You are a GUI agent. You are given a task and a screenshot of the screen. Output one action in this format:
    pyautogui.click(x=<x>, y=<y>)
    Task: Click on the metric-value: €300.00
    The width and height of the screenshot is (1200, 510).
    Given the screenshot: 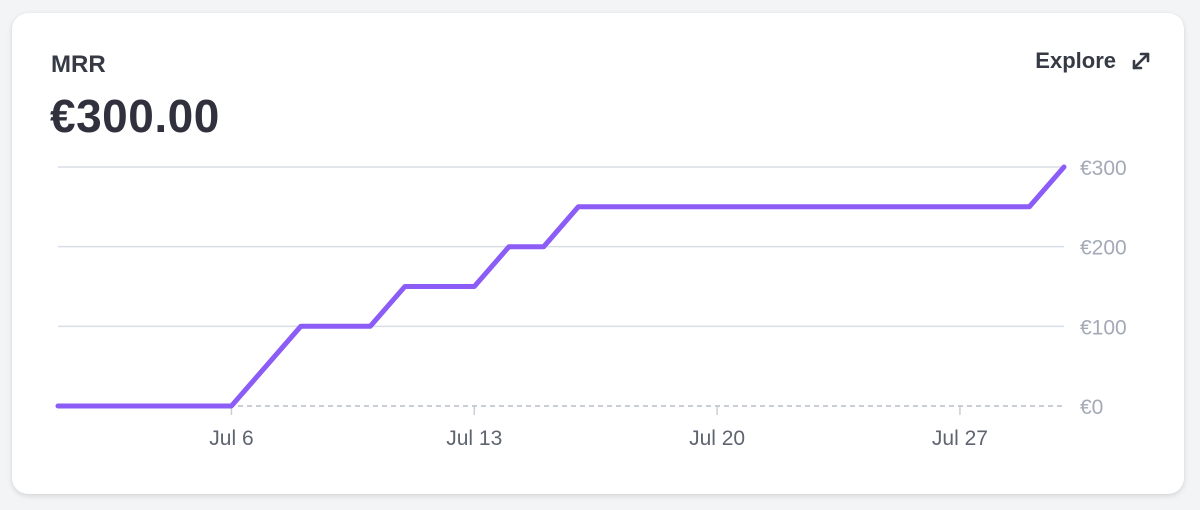 What is the action you would take?
    pyautogui.click(x=135, y=116)
    